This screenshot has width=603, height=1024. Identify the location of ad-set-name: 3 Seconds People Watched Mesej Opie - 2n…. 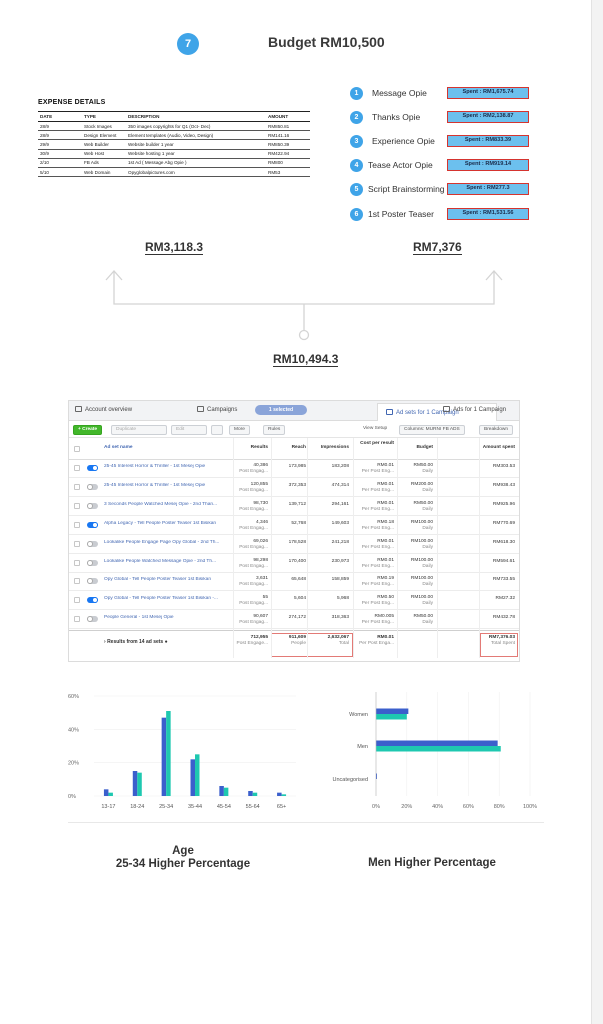
(161, 504).